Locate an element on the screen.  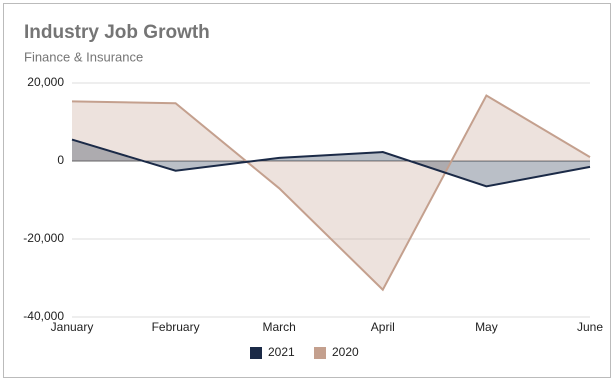
legend-label: 2021 is located at coordinates (281, 352).